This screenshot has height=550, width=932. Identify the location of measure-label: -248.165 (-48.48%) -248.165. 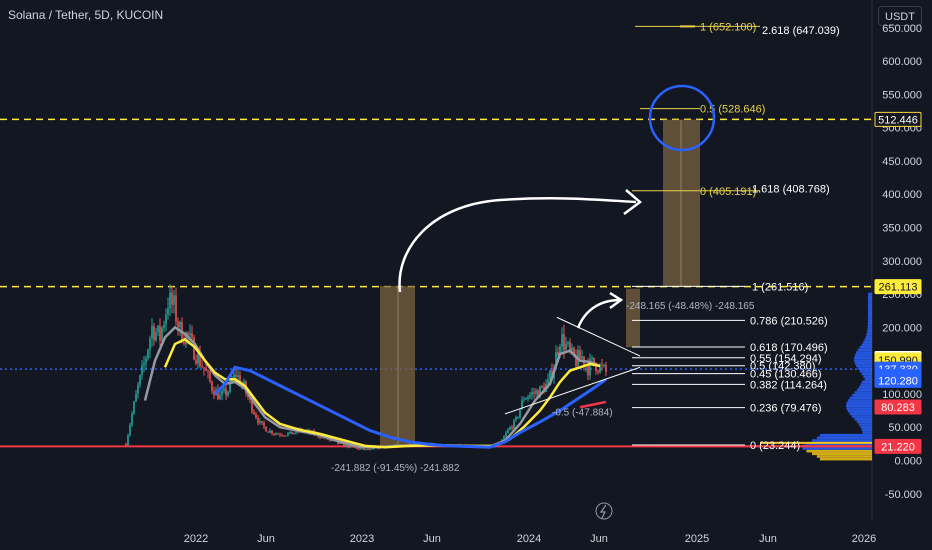
(690, 306).